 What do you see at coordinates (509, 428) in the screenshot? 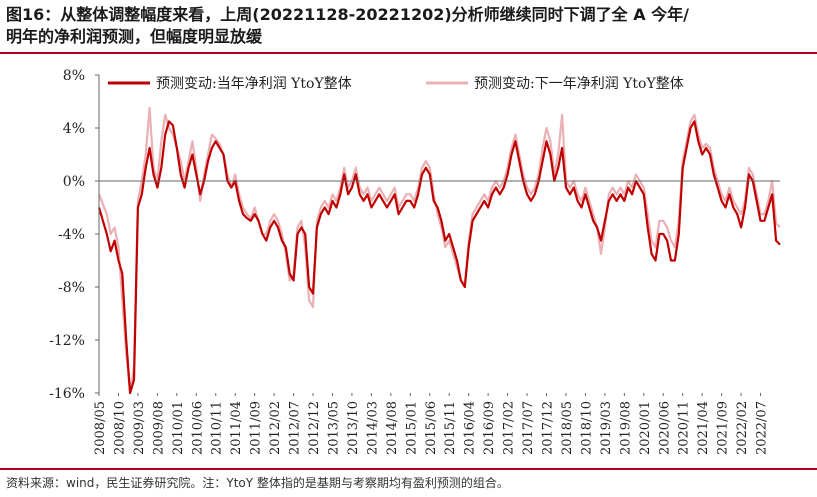
I see `x-tick-label: 2017/02` at bounding box center [509, 428].